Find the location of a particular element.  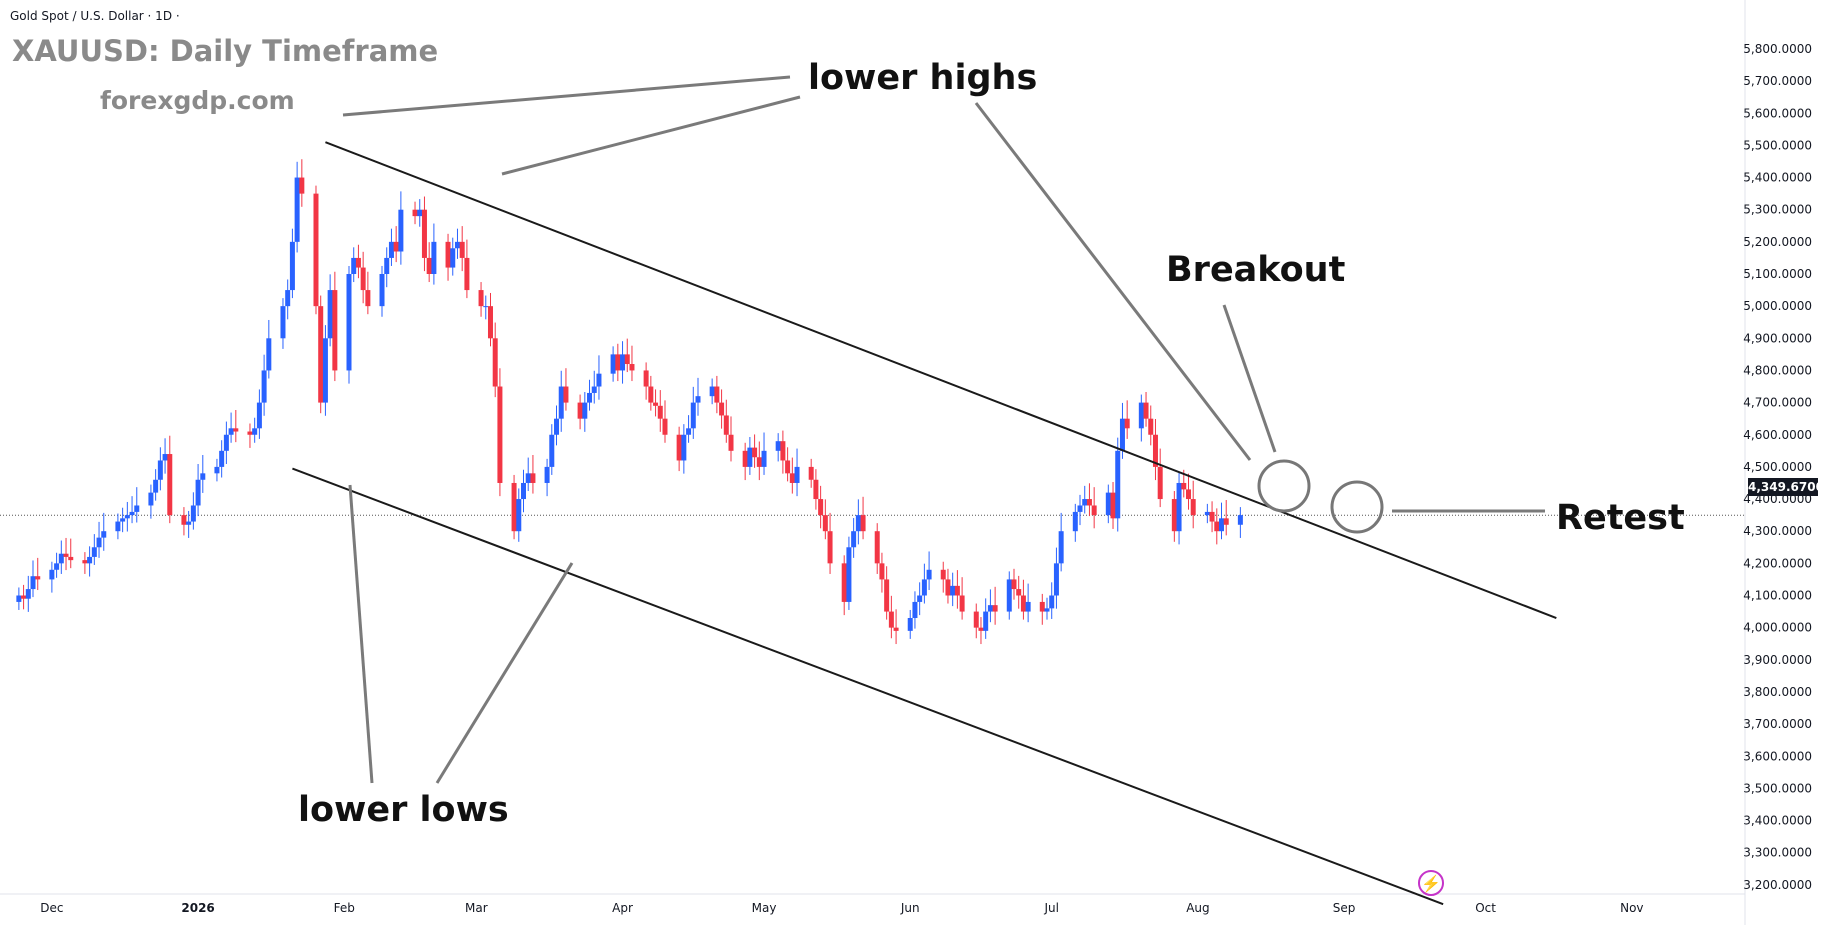

time-axis: Dec 2026 Feb Mar Apr May Jun Jul Aug Sep Oct Nov is located at coordinates (841, 908).